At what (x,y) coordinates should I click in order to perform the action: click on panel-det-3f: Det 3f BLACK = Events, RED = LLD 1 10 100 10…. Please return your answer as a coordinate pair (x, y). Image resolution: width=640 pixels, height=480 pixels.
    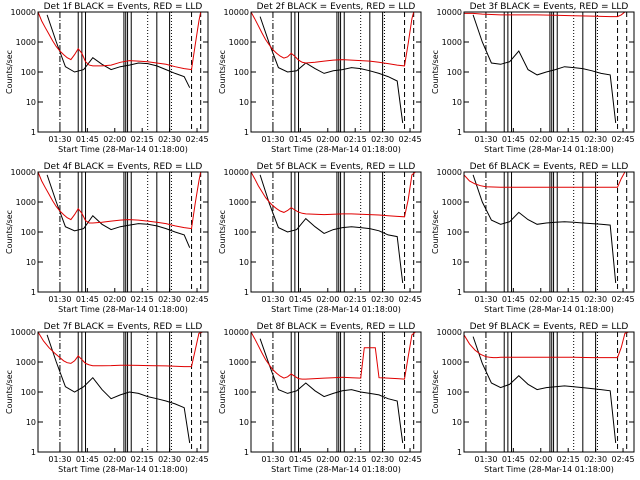
    Looking at the image, I should click on (533, 78).